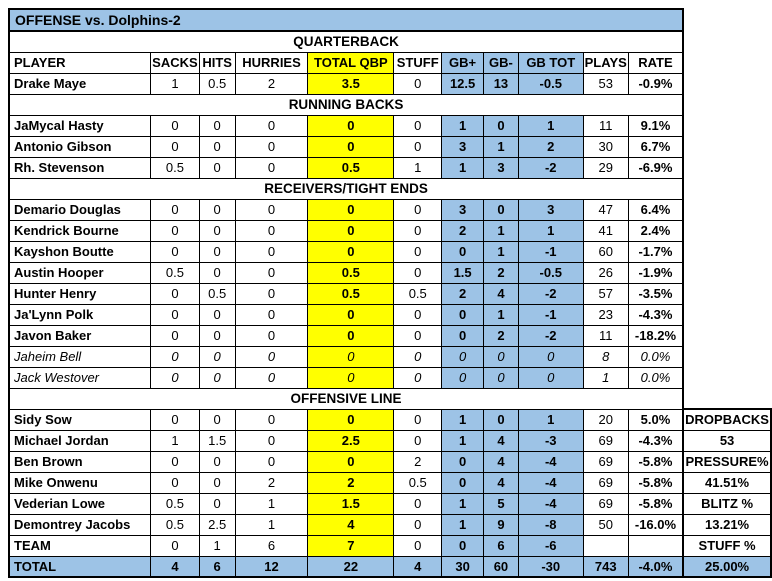 The width and height of the screenshot is (772, 581). I want to click on section-header-0: QUARTERBACK, so click(346, 41).